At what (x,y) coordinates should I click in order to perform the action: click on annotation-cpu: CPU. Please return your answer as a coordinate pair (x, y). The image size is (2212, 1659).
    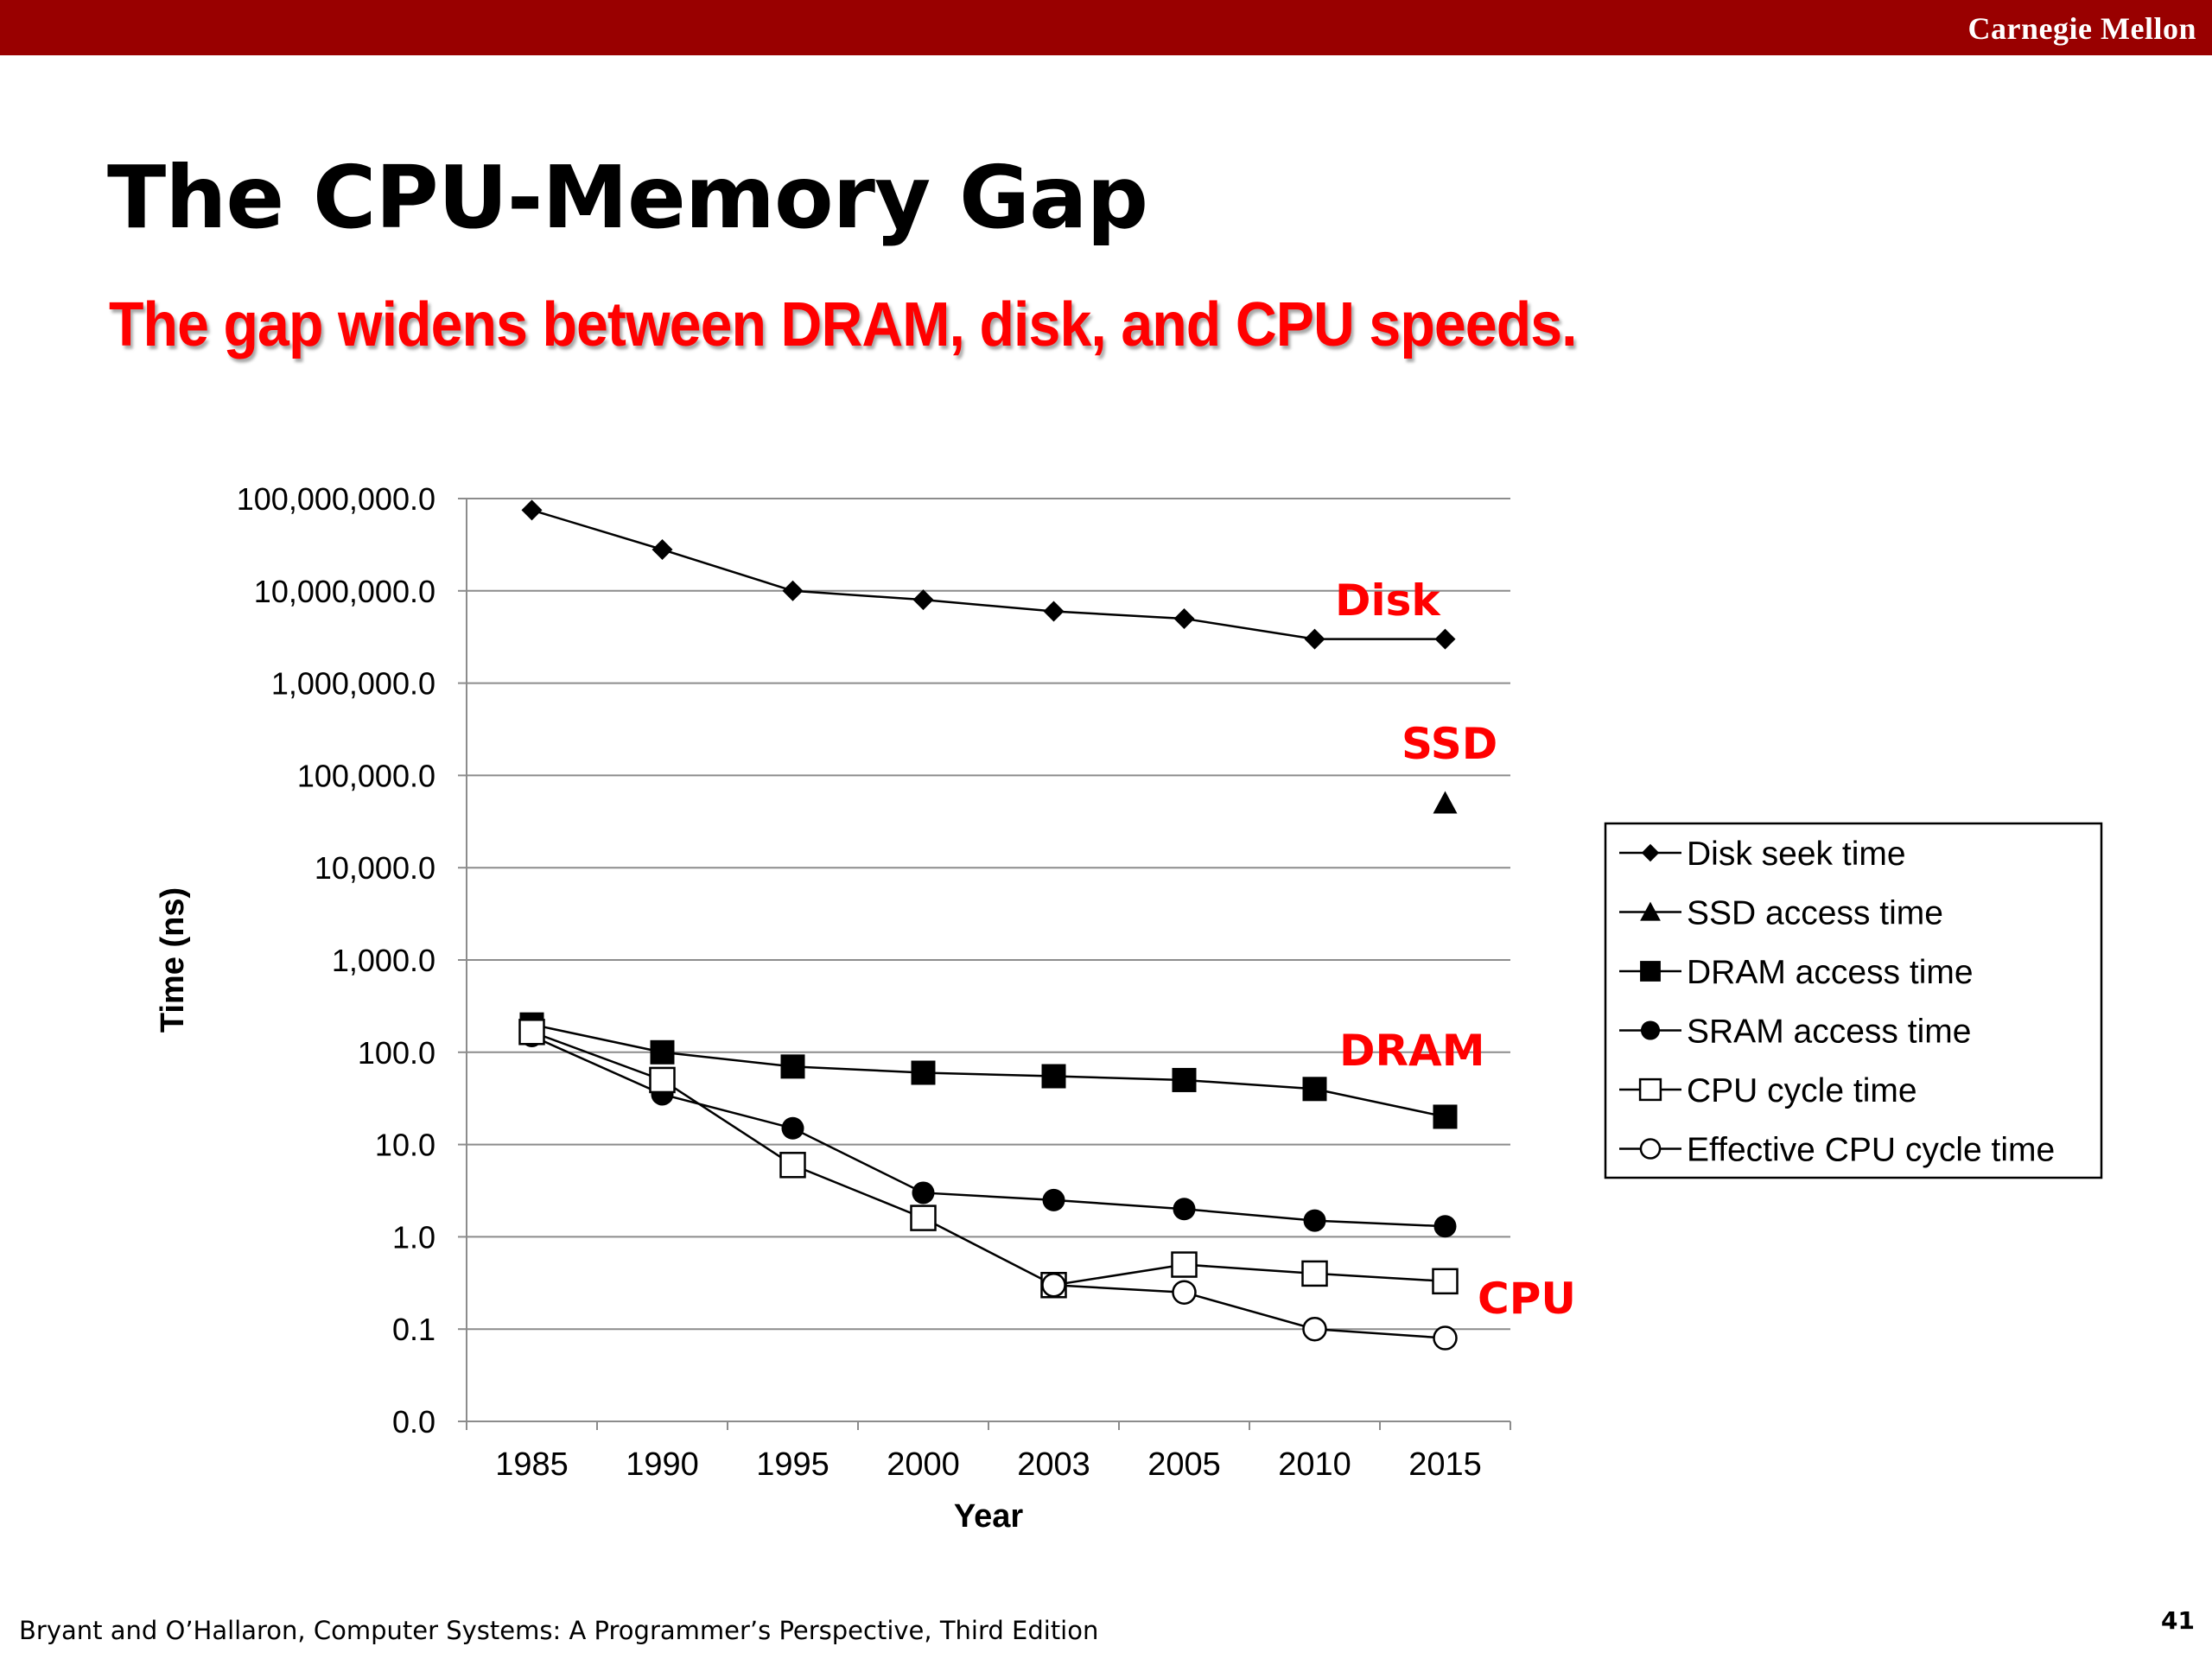
    Looking at the image, I should click on (1527, 1299).